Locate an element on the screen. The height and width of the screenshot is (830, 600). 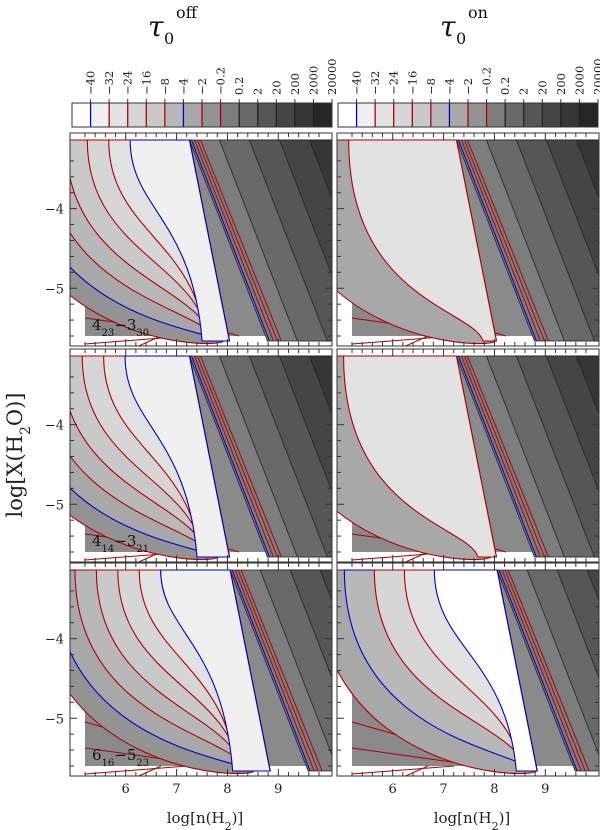
svg-text: log[n(H2)] is located at coordinates (205, 819).